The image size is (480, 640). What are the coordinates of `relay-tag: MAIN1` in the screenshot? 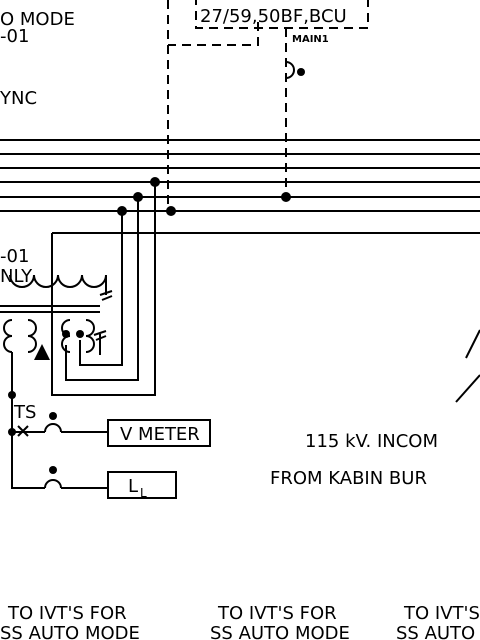 It's located at (310, 39).